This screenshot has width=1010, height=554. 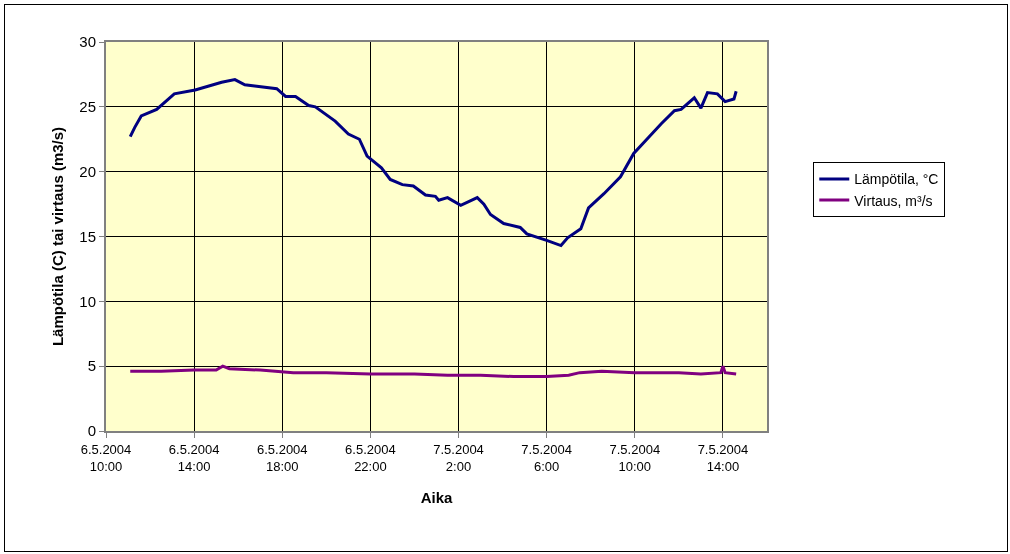 I want to click on x-tick-label: 7.5.2004 10:00, so click(x=635, y=457).